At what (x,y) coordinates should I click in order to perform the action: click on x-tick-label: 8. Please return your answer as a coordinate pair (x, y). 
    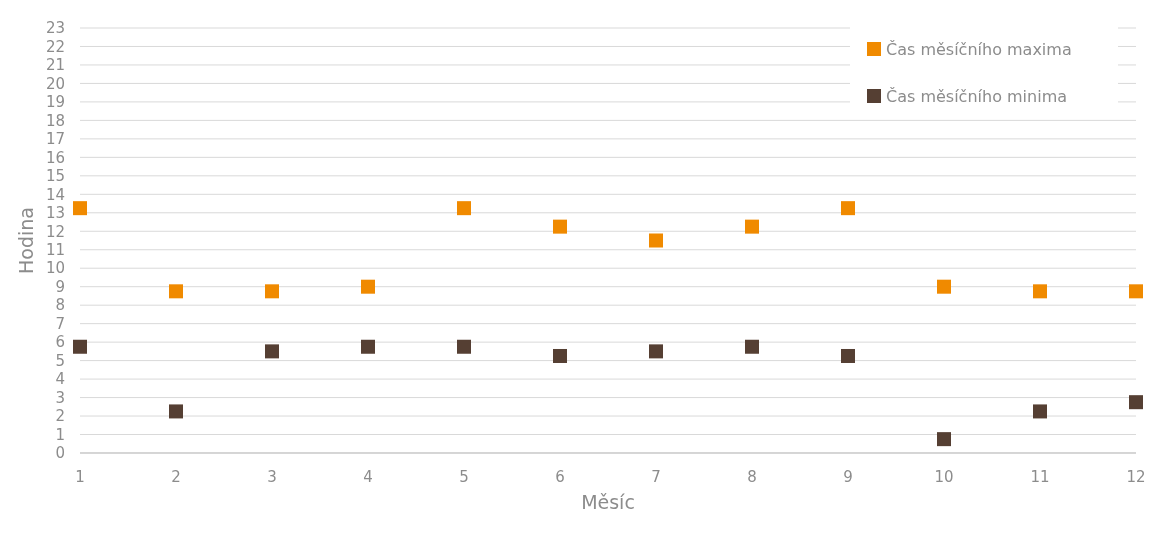
    Looking at the image, I should click on (752, 477).